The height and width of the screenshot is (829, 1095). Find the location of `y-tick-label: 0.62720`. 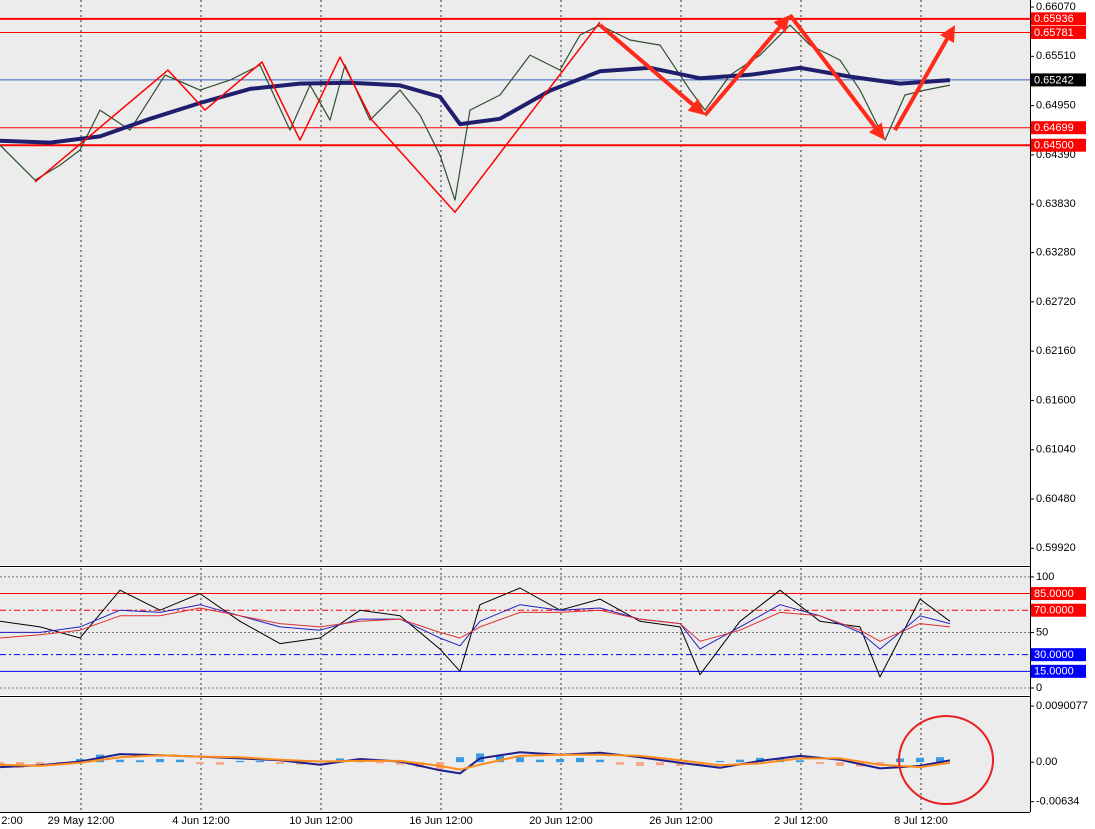

y-tick-label: 0.62720 is located at coordinates (1056, 302).